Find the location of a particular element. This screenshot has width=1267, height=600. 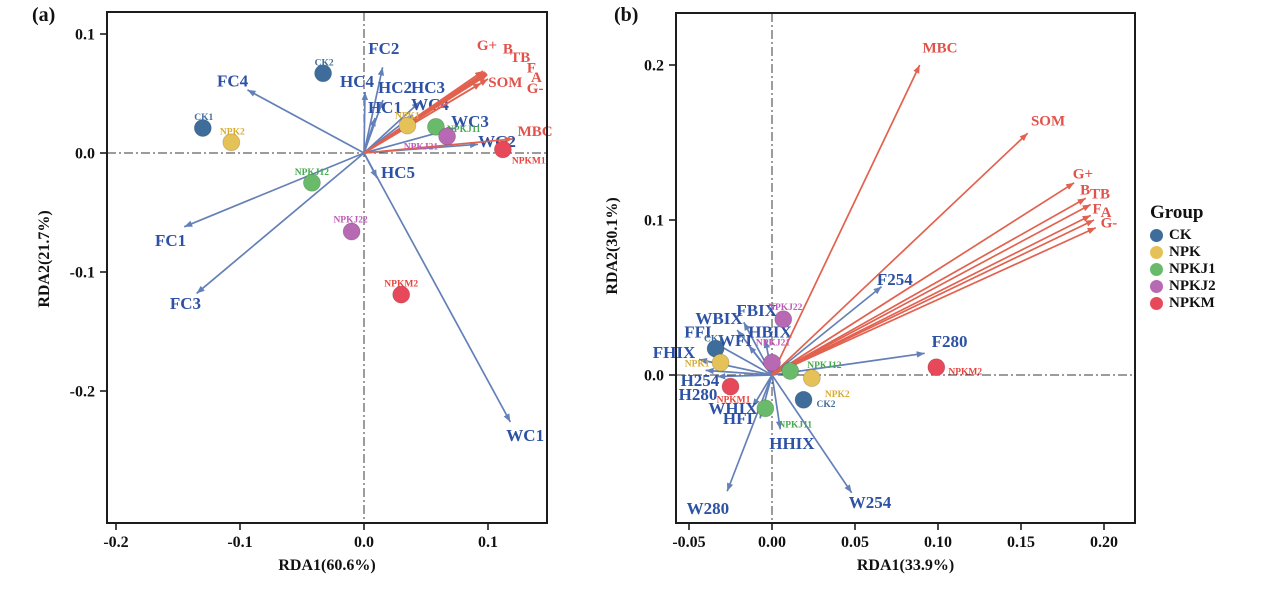

npkj2-swatch-icon is located at coordinates (1156, 286).